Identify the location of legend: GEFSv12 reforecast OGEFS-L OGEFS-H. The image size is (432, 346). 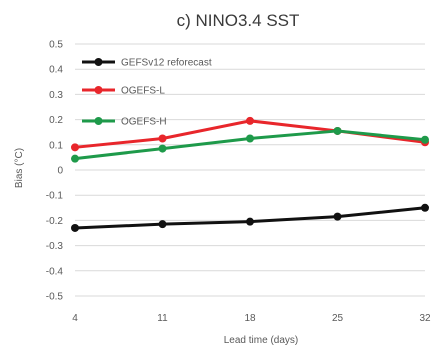
(147, 93).